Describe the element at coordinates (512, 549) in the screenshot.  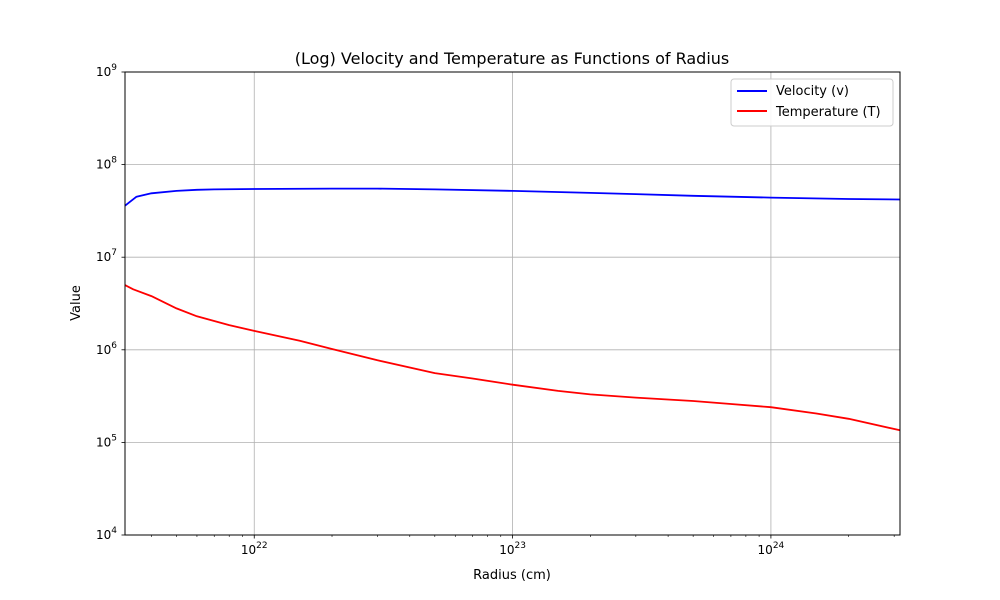
I see `x-tick-label: 1023` at that location.